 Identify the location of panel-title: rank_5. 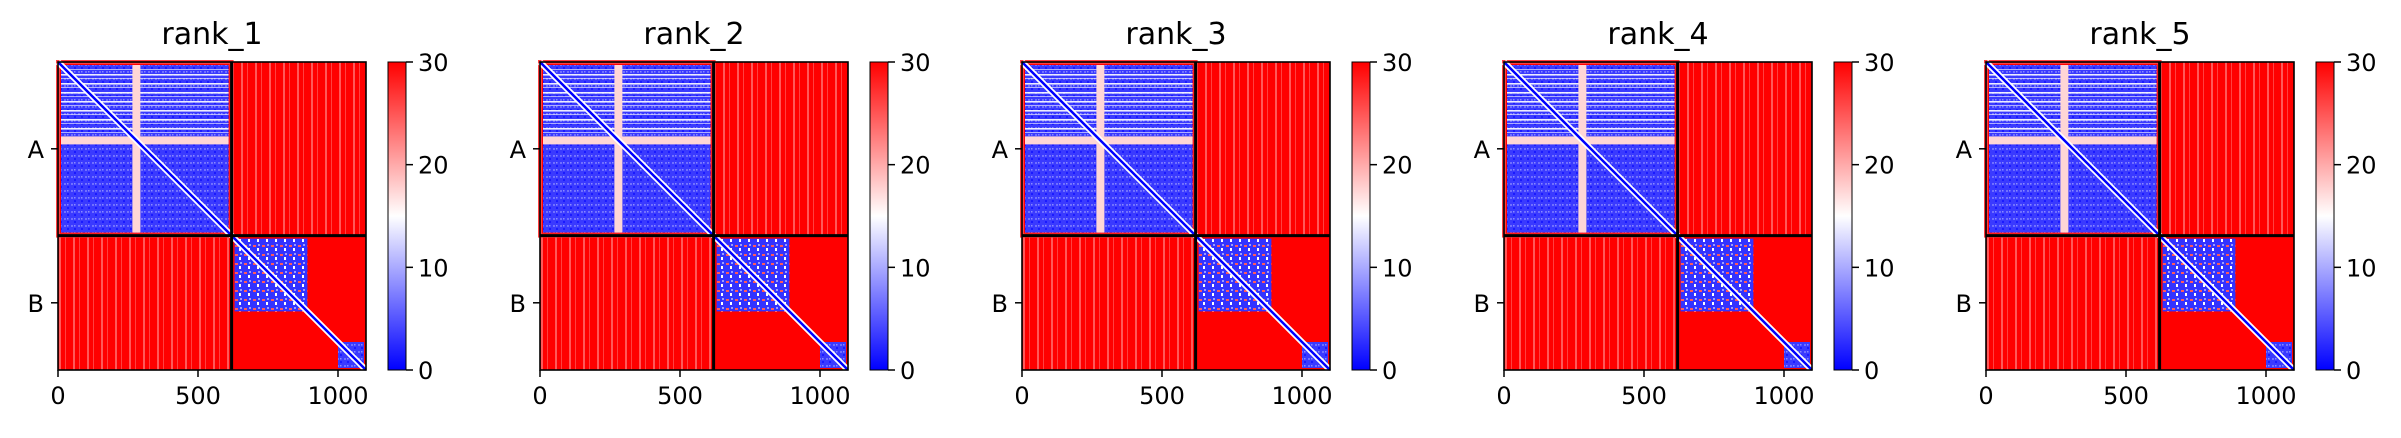
(2139, 34).